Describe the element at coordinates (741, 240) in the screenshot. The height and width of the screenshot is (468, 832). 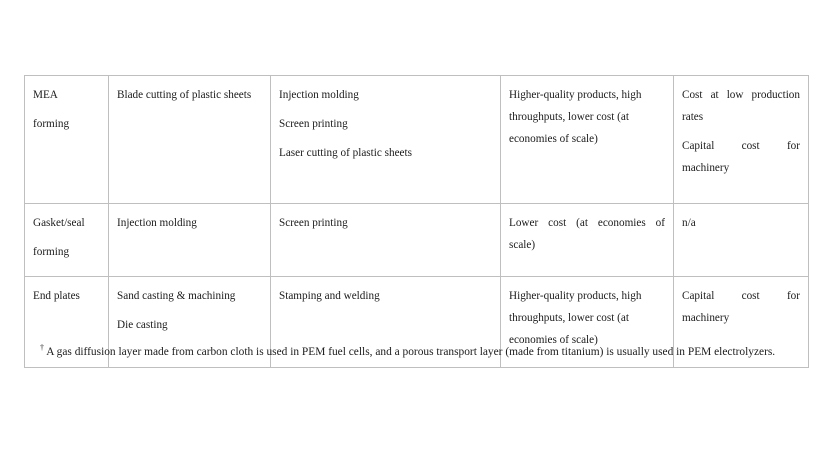
I see `cell-disadvantages: n/a` at that location.